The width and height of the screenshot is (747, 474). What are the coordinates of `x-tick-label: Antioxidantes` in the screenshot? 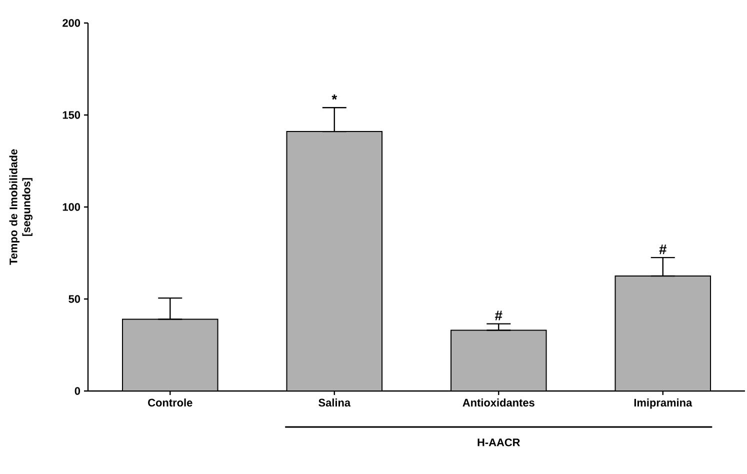 It's located at (498, 402).